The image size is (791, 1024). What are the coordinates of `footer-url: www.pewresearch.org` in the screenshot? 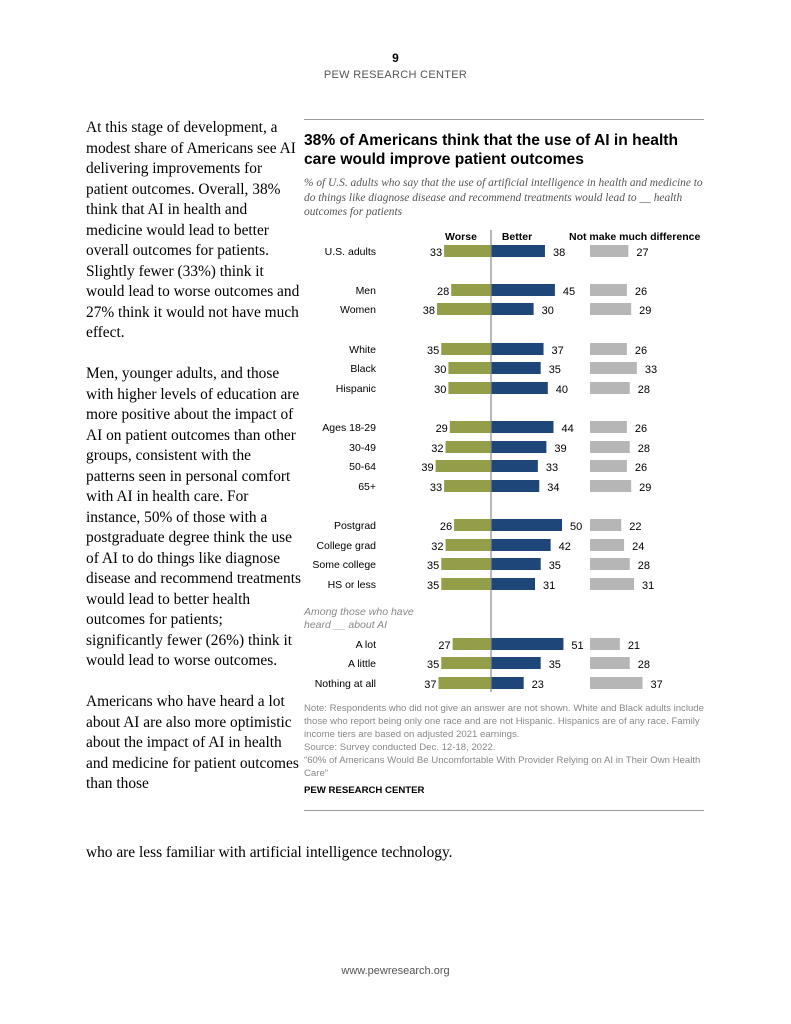 It's located at (395, 971).